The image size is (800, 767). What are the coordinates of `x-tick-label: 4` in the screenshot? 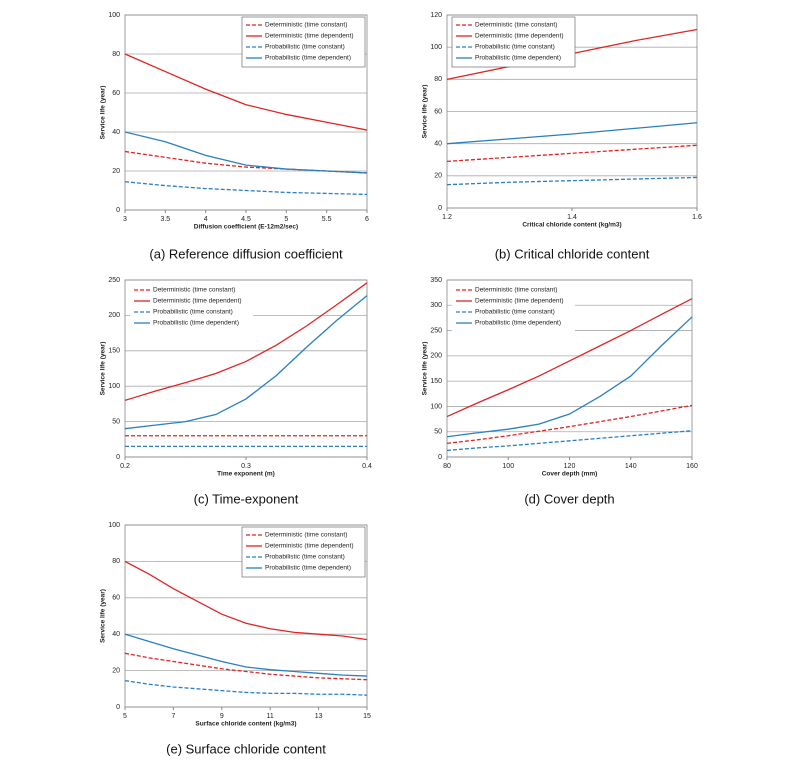 It's located at (206, 219).